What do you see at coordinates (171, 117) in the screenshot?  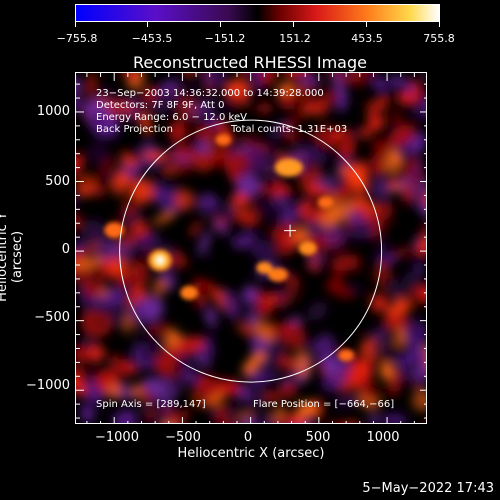 I see `energy-range-text: Energy Range: 6.0 − 12.0 keV` at bounding box center [171, 117].